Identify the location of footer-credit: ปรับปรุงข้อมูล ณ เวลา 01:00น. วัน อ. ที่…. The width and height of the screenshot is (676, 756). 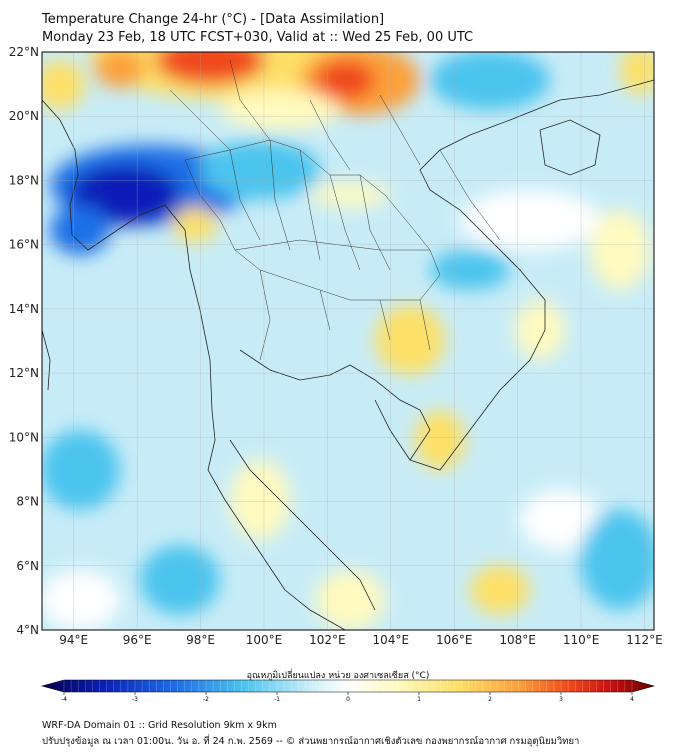
(311, 741).